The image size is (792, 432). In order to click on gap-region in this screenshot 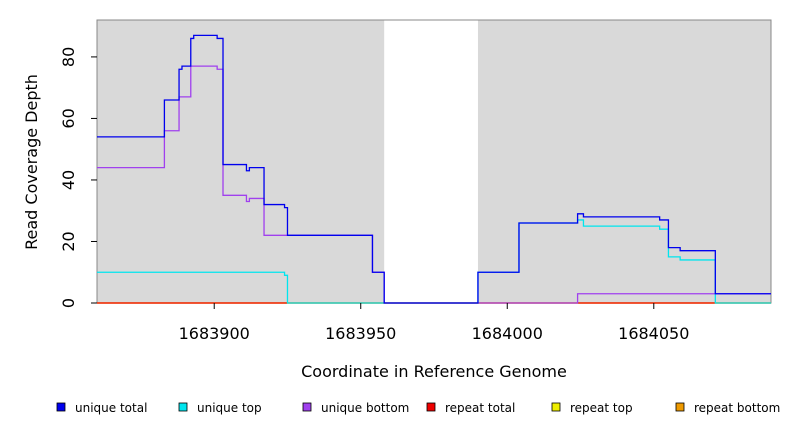, I will do `click(431, 161)`.